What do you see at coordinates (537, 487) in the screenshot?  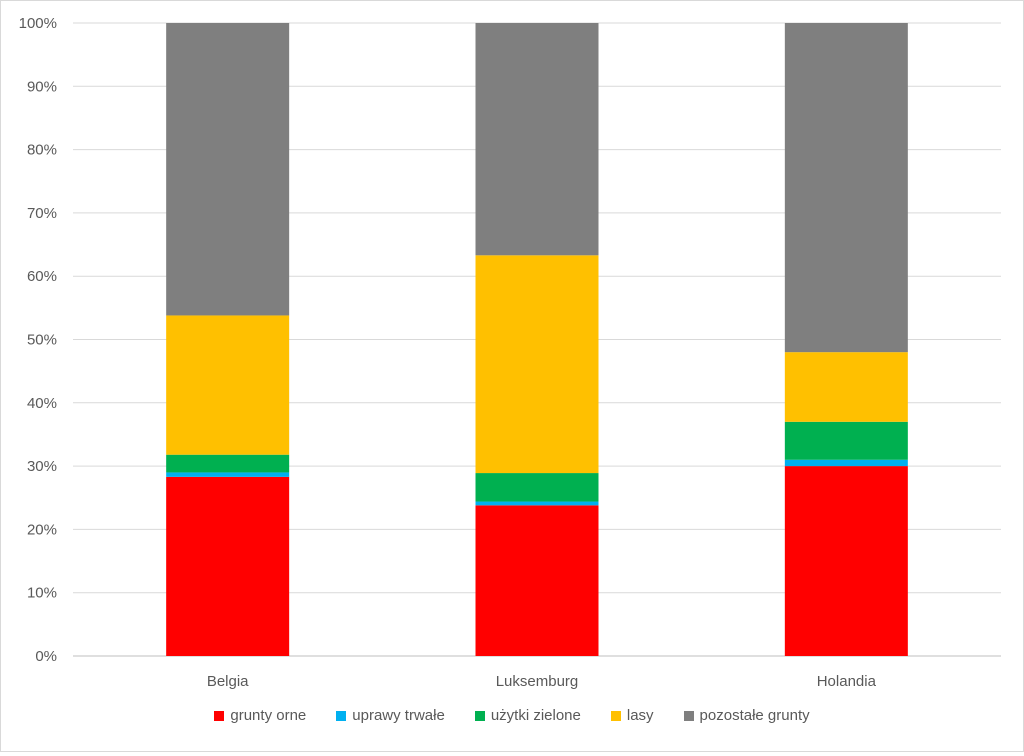 I see `bar-segment-użytki-zielone-luksemburg` at bounding box center [537, 487].